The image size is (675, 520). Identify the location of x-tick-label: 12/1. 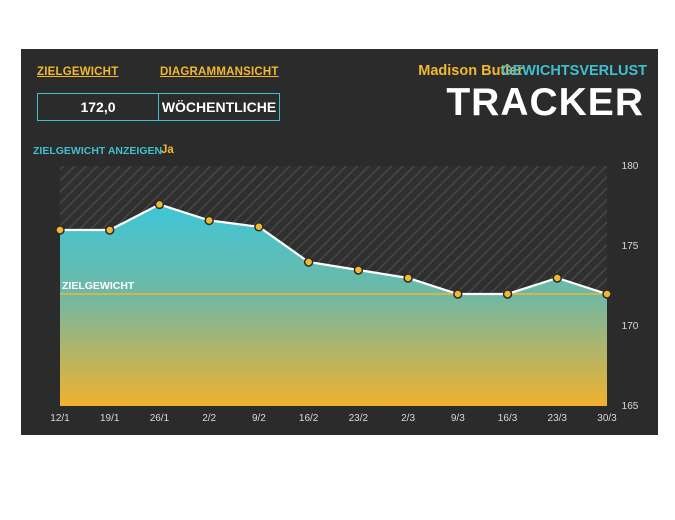
(60, 418).